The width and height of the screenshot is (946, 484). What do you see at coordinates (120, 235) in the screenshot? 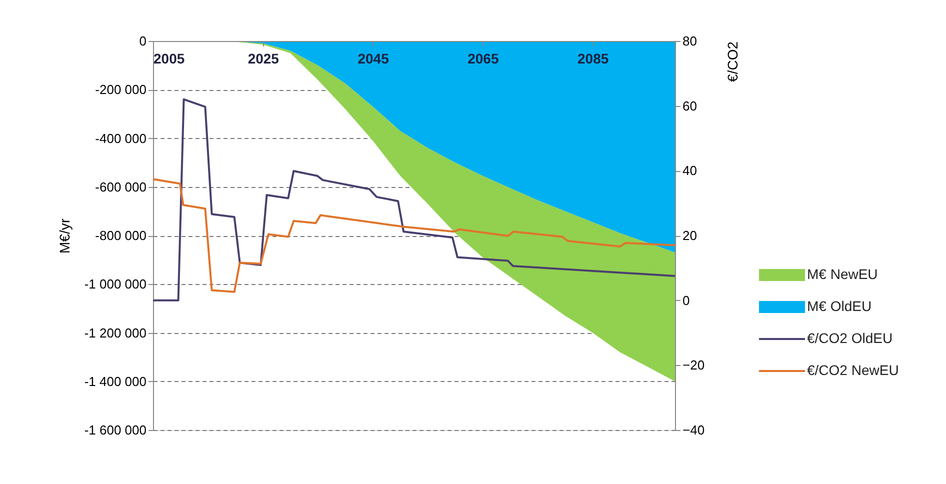
I see `y-tick-label: -800 000` at bounding box center [120, 235].